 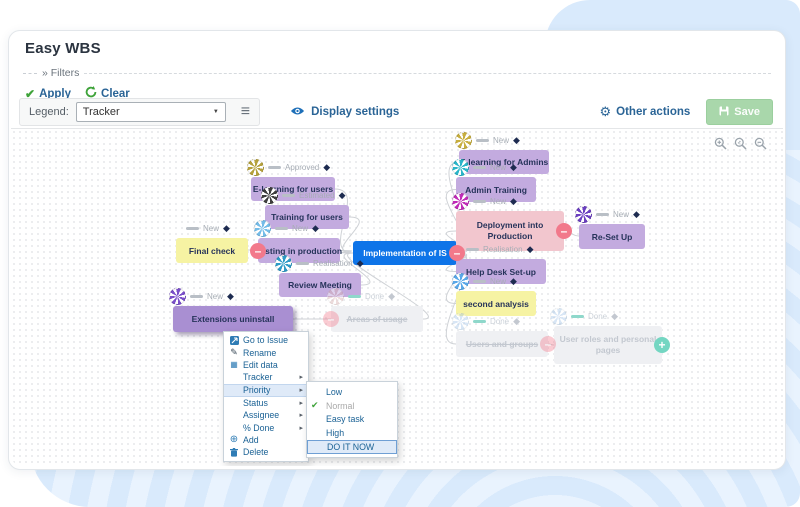 I want to click on zoom-fit-icon, so click(x=740, y=143).